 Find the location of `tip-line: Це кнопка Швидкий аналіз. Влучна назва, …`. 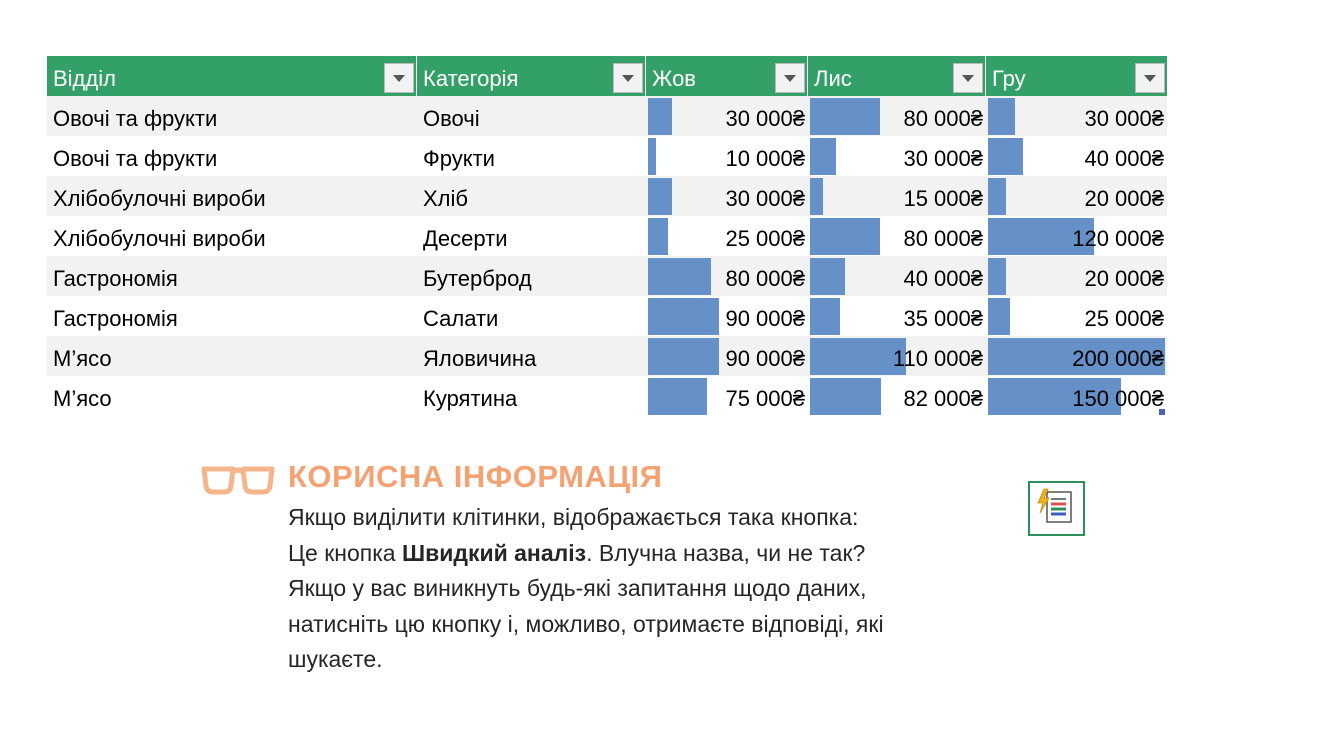

tip-line: Це кнопка Швидкий аналіз. Влучна назва, … is located at coordinates (577, 552).